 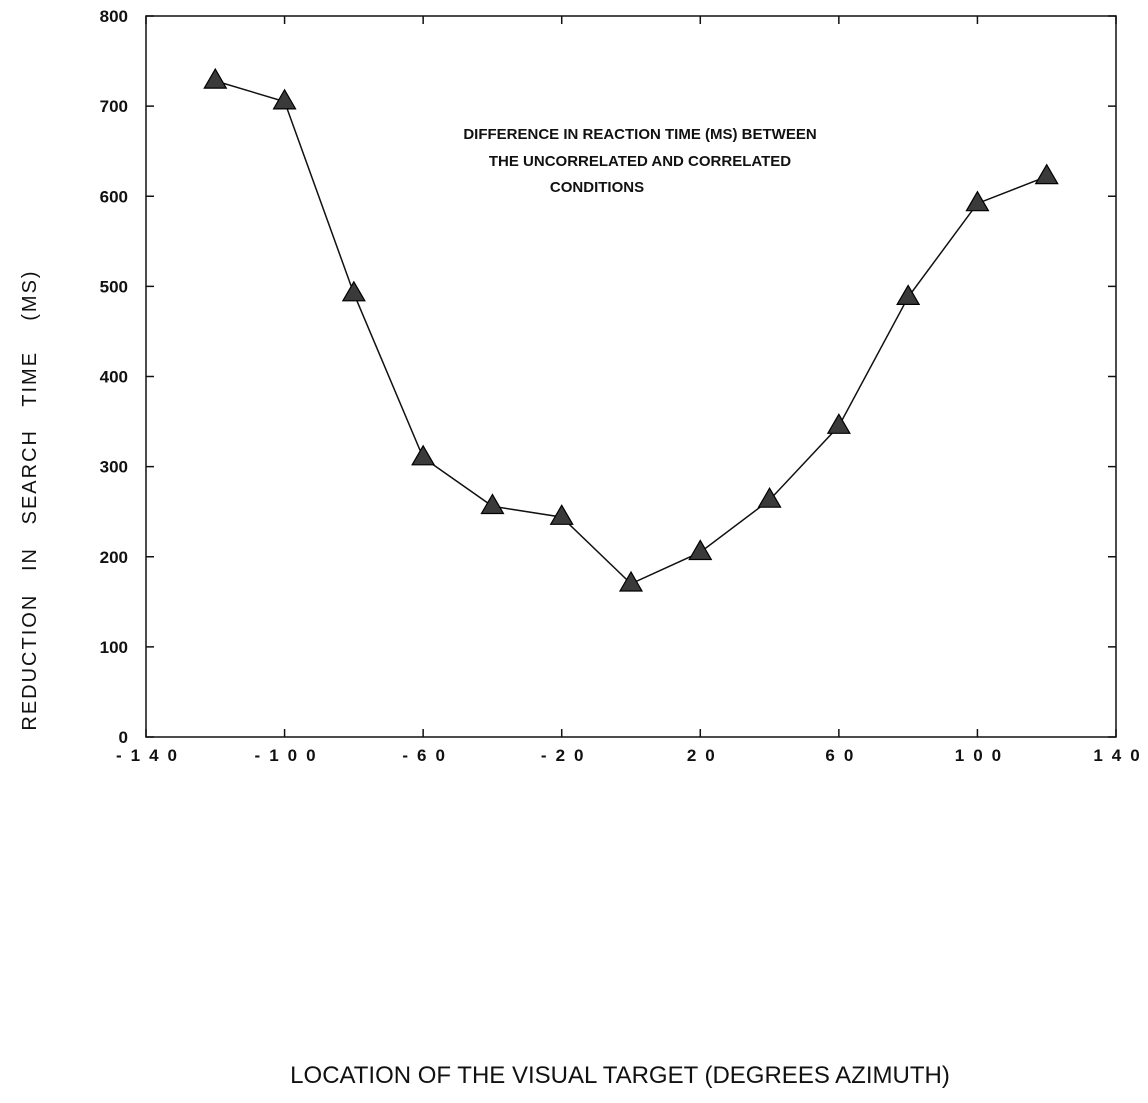 What do you see at coordinates (1120, 755) in the screenshot?
I see `x-tick-label: 140` at bounding box center [1120, 755].